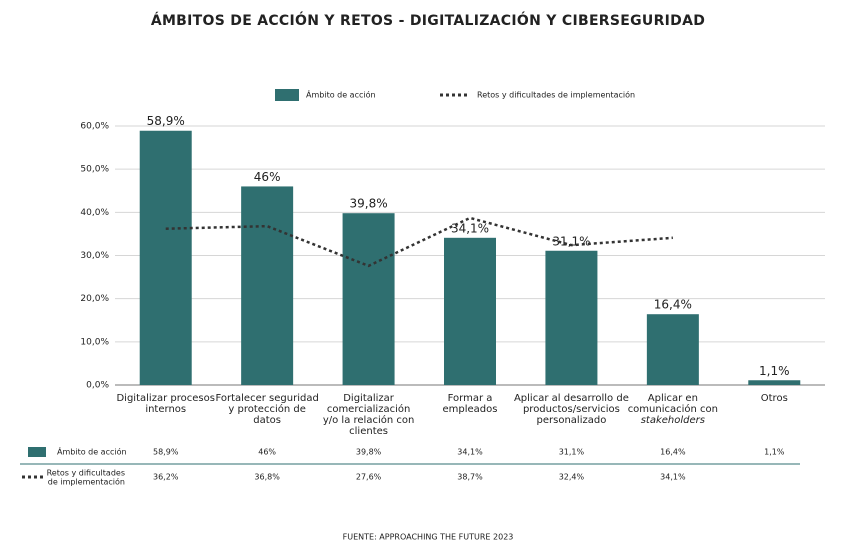  Describe the element at coordinates (470, 409) in the screenshot. I see `x-tick-label: empleados` at that location.